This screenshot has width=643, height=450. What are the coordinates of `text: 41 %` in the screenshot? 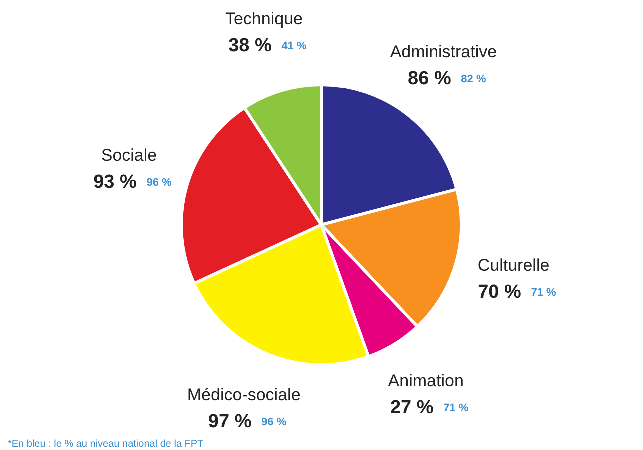 It's located at (294, 46).